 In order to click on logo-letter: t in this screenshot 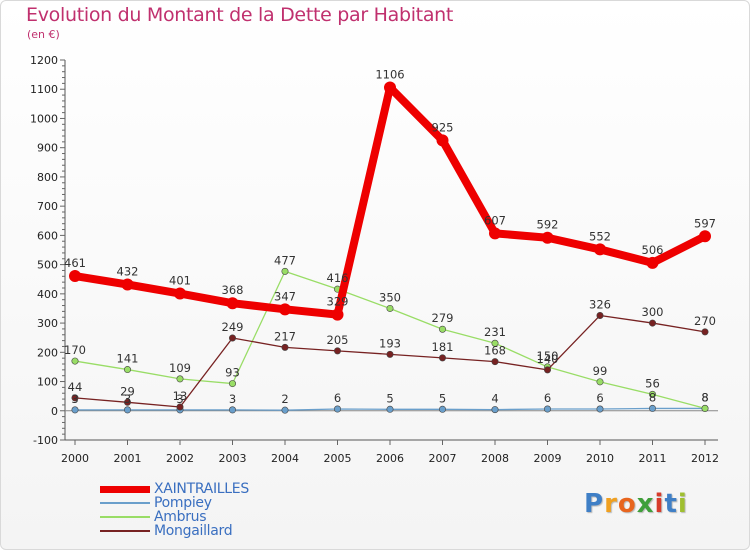, I will do `click(671, 504)`.